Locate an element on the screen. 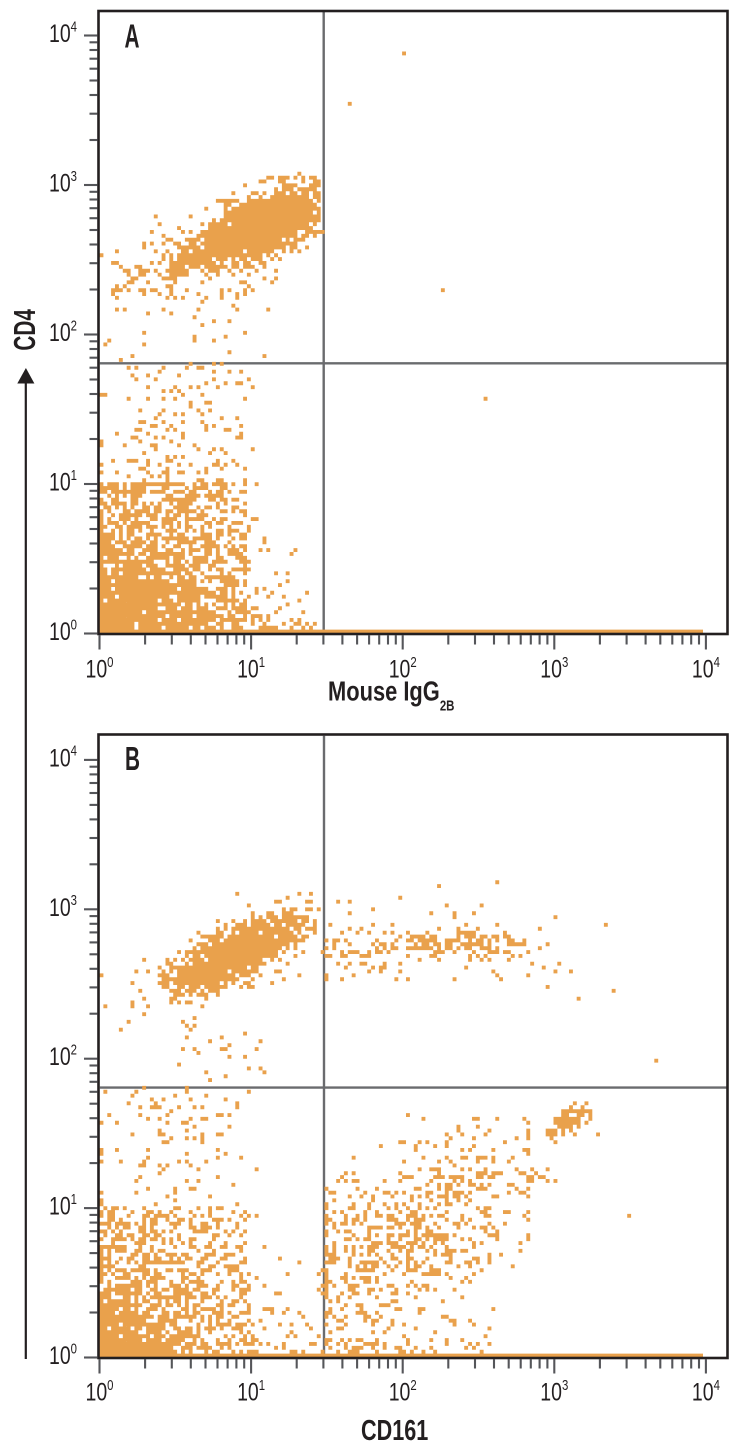 The height and width of the screenshot is (1451, 737). svg-text: CD4 is located at coordinates (24, 330).